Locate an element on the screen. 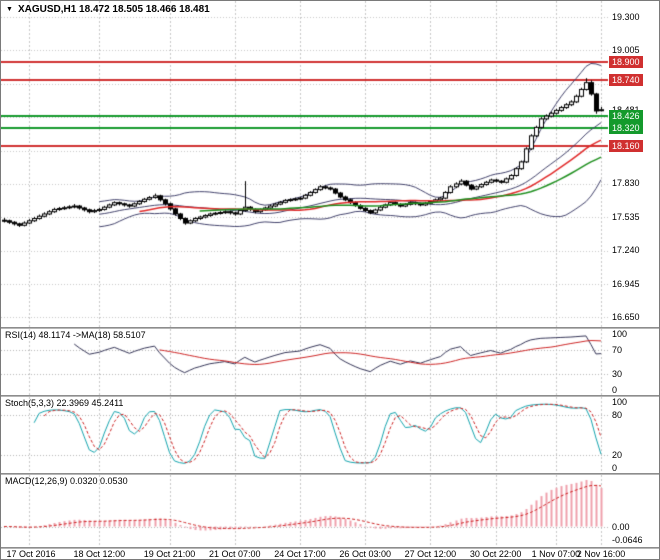 This screenshot has width=660, height=560. stochastic-canvas is located at coordinates (330, 435).